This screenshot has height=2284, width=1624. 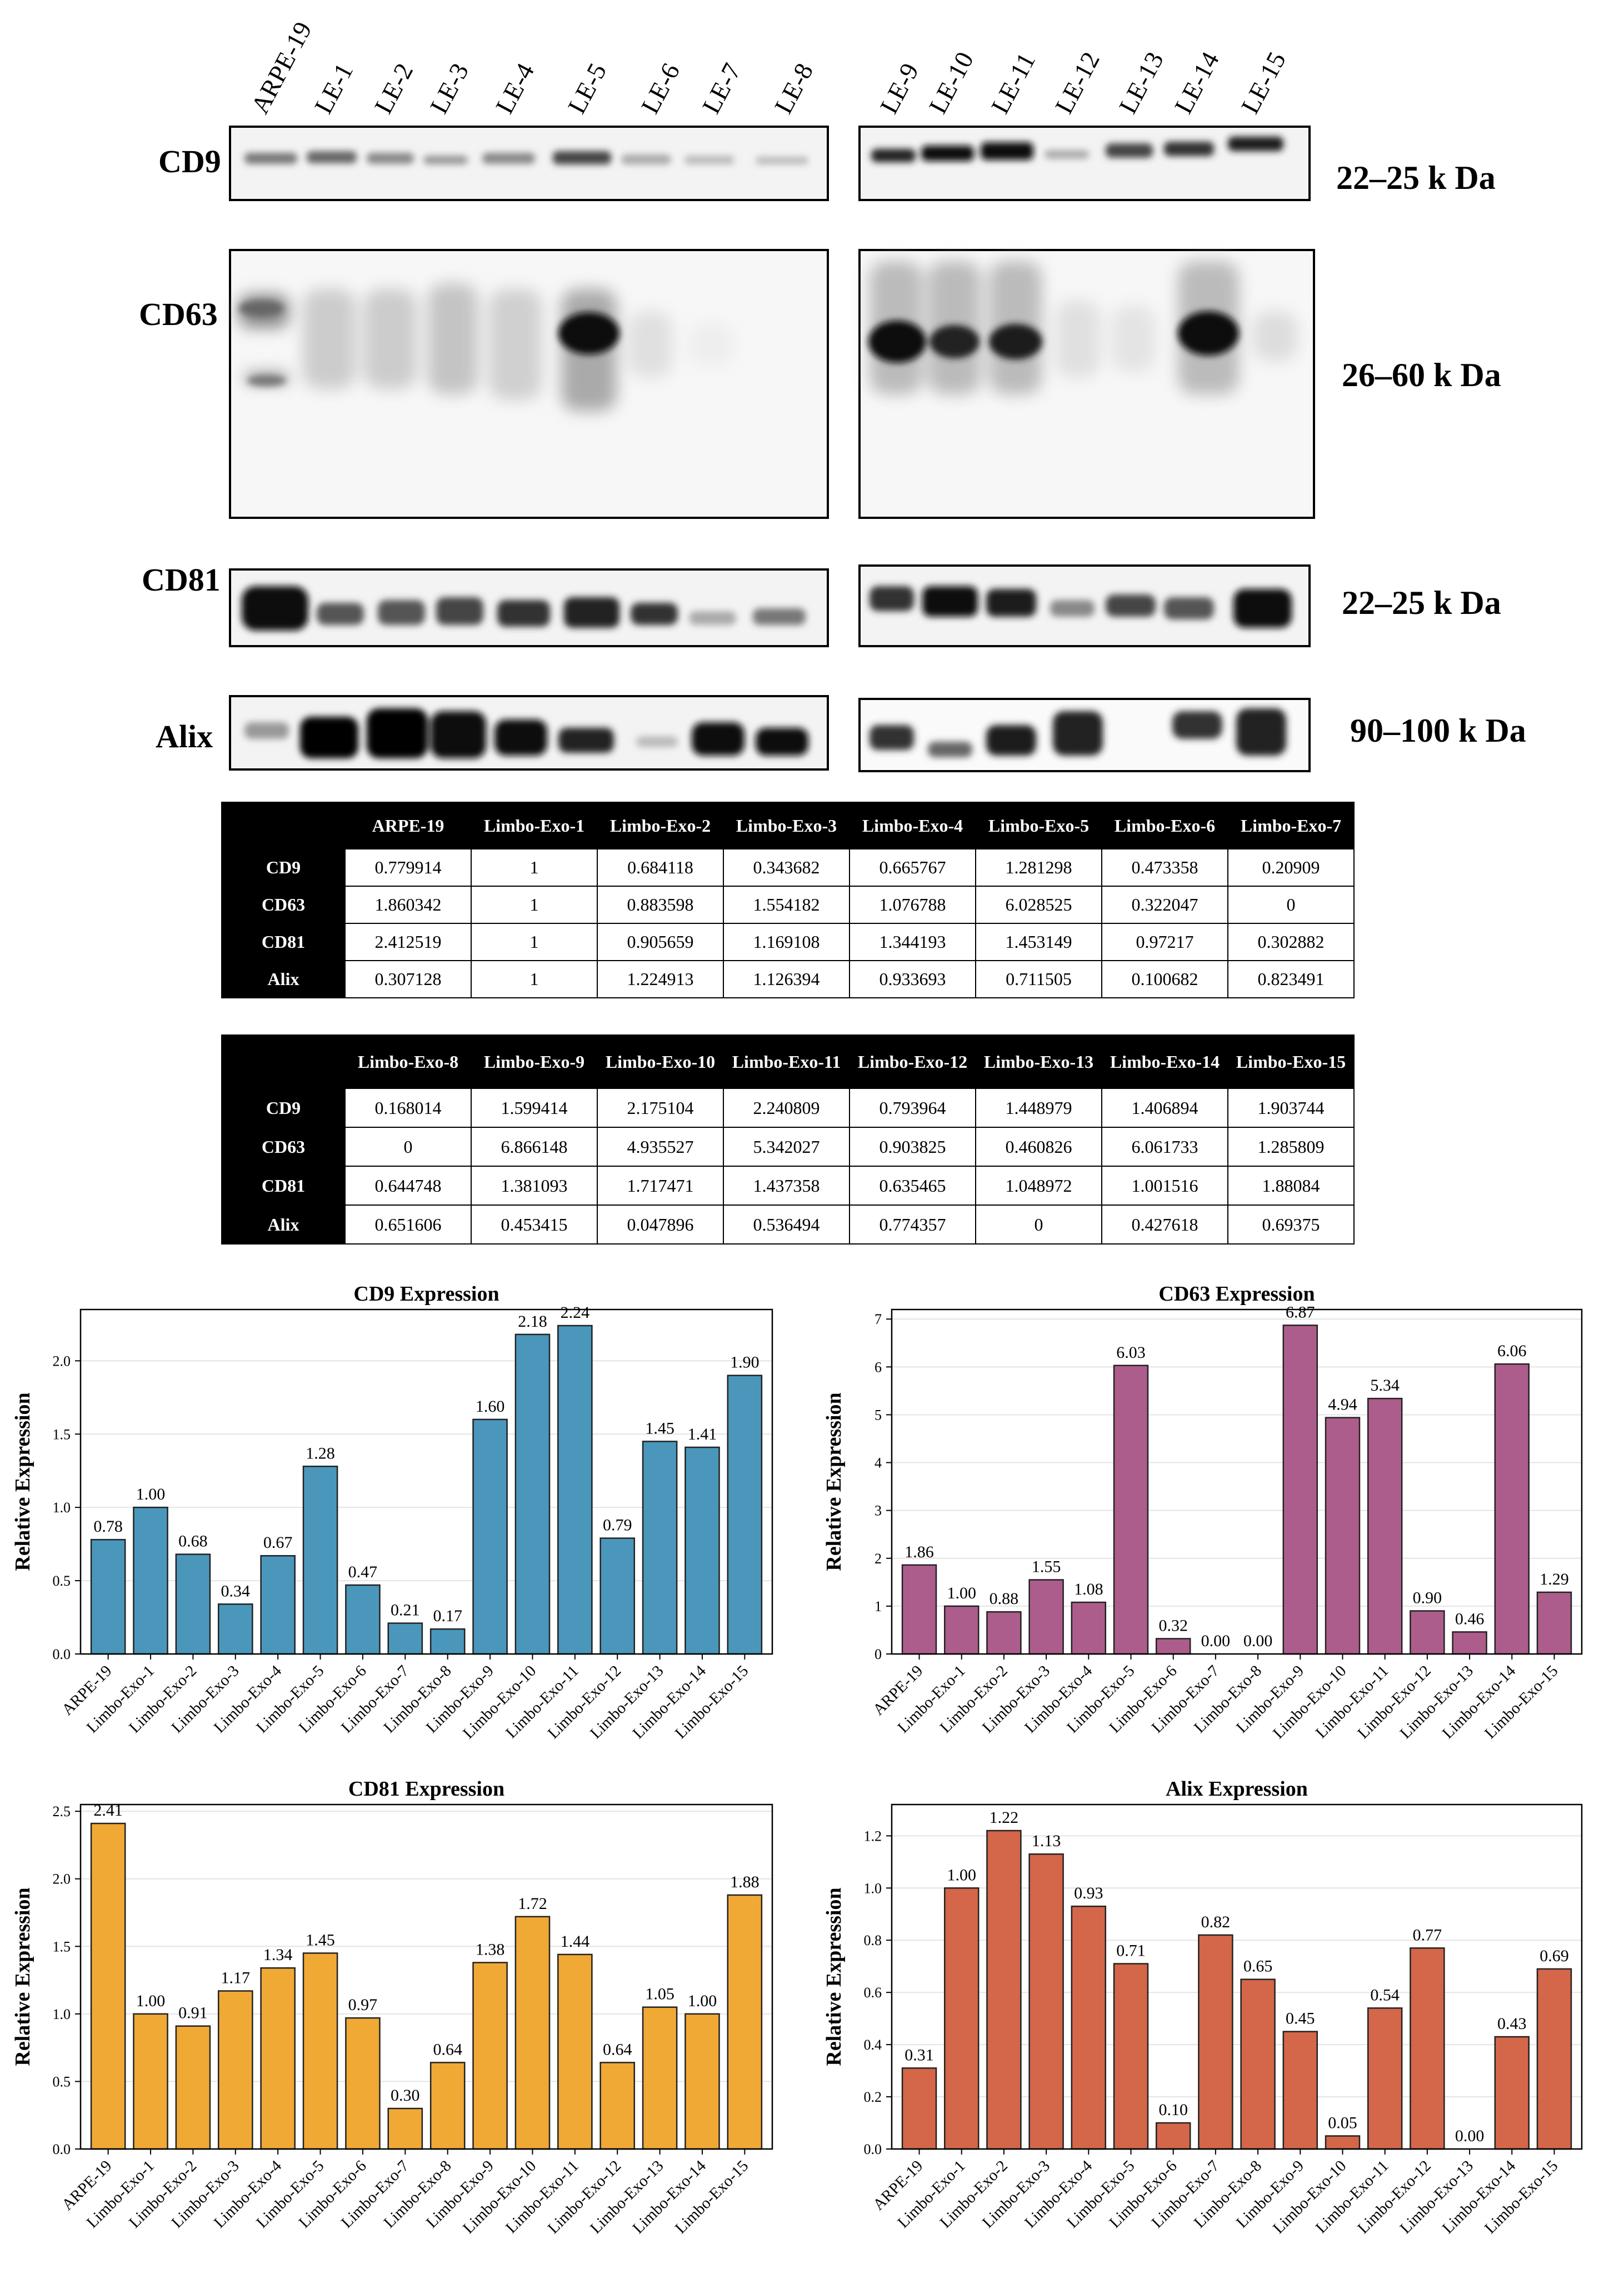 I want to click on data-label: 0.93, so click(x=1088, y=1893).